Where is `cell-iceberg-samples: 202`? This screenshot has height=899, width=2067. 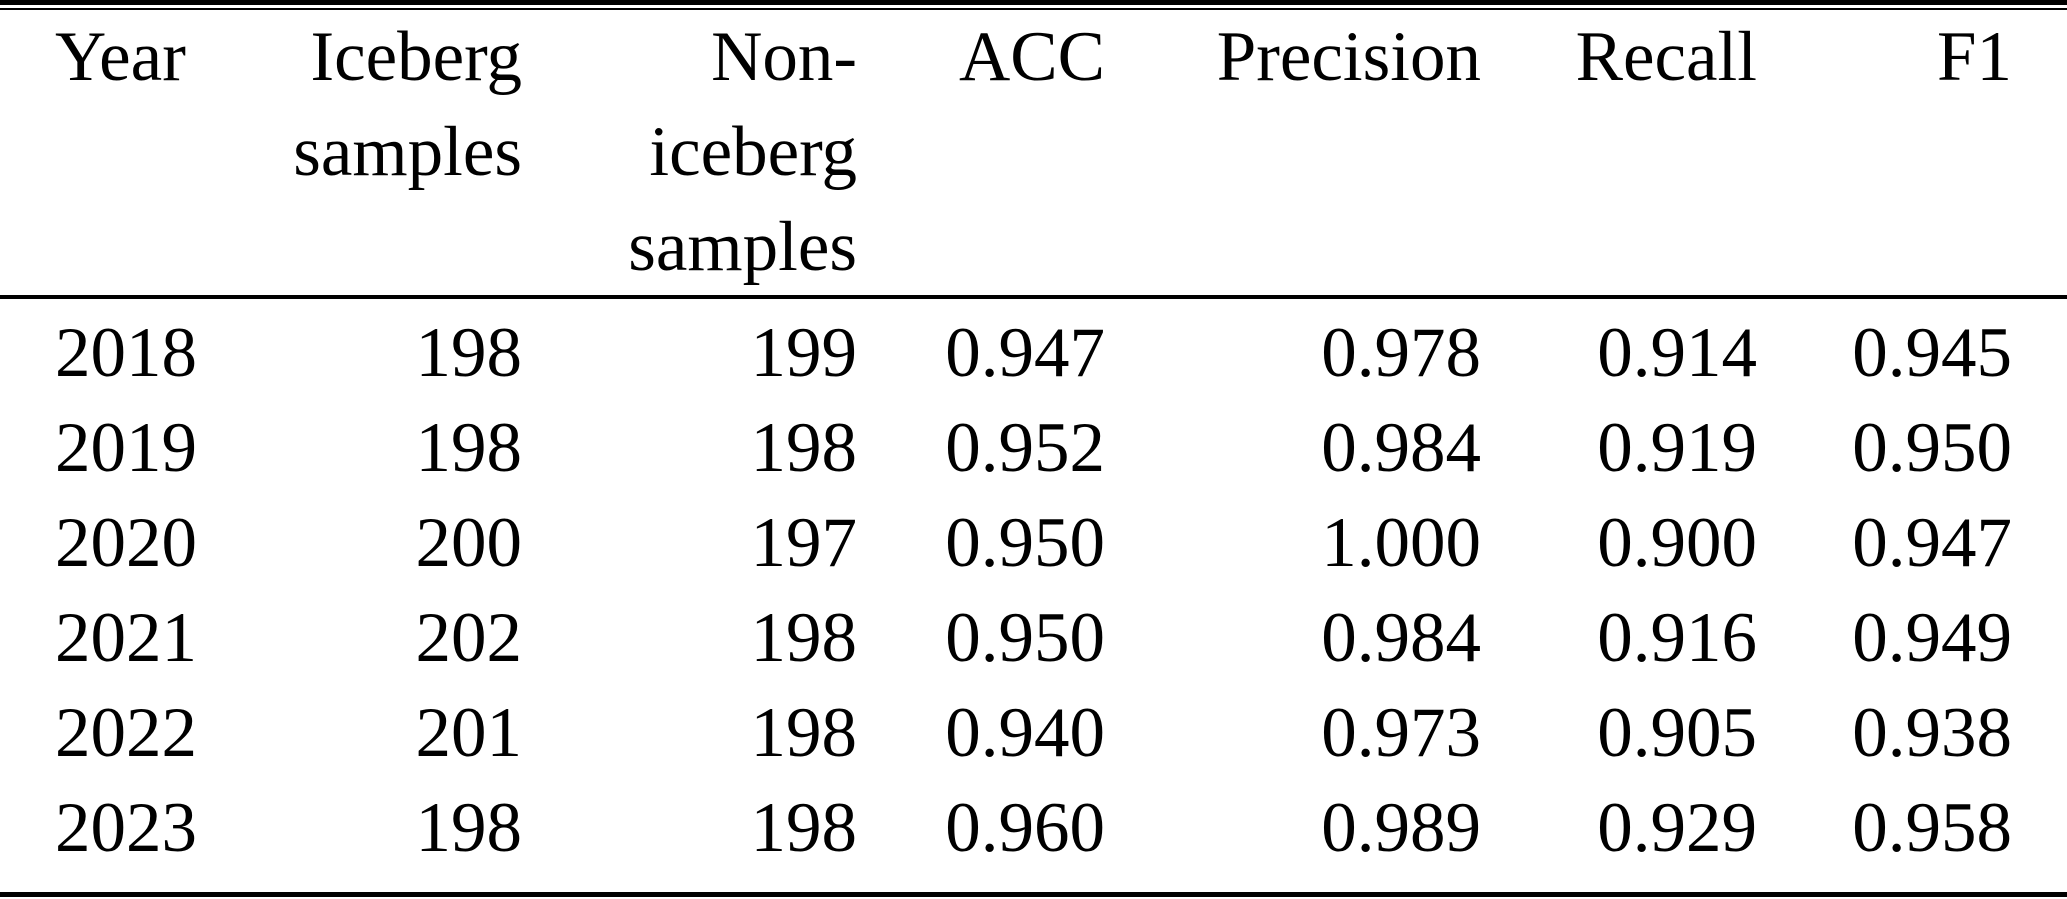
cell-iceberg-samples: 202 is located at coordinates (469, 638).